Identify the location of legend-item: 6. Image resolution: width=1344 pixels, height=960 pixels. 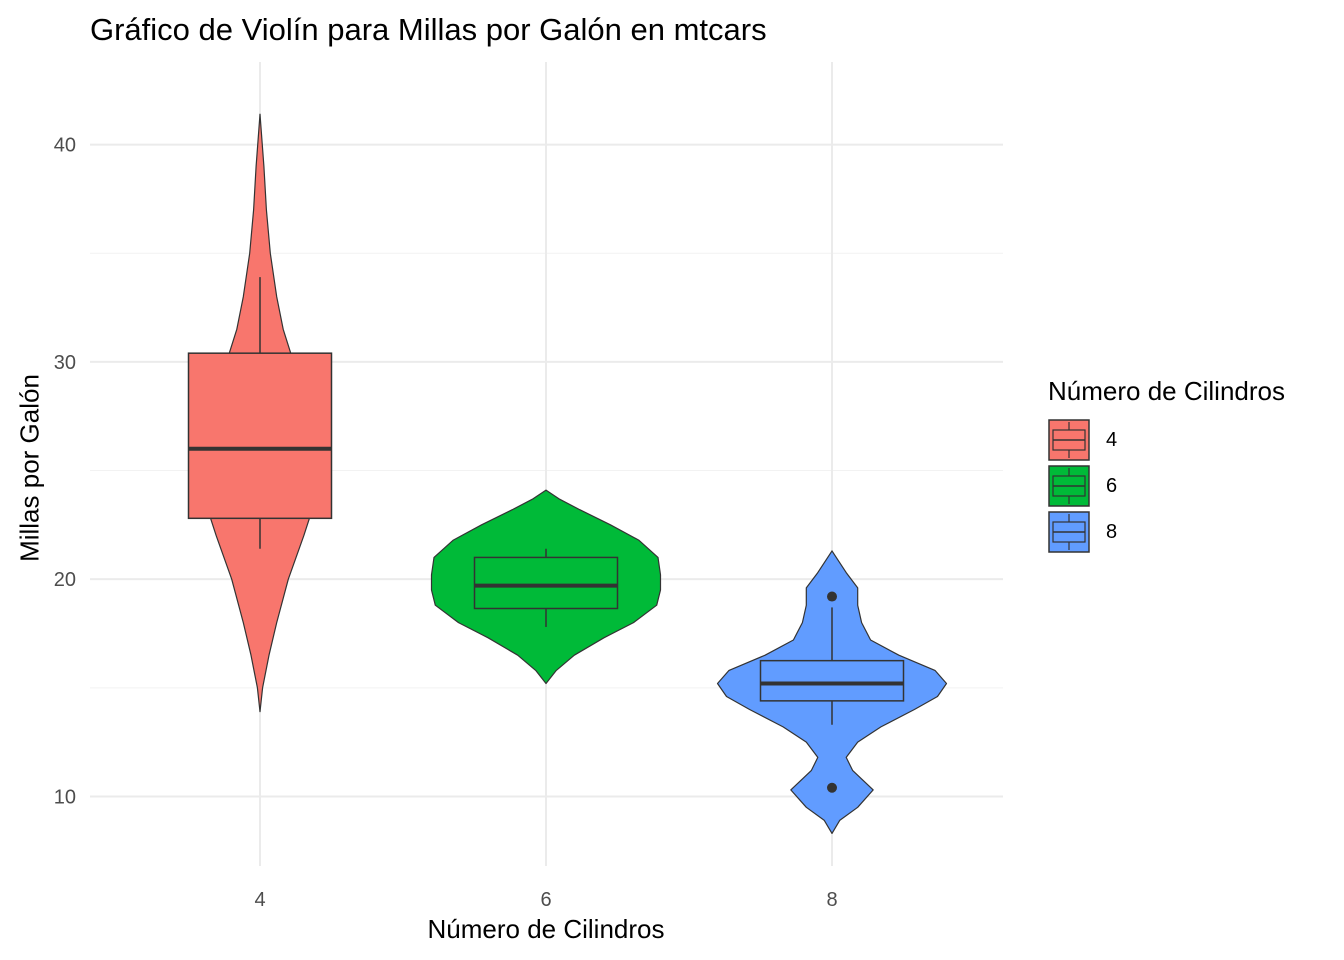
(1166, 486).